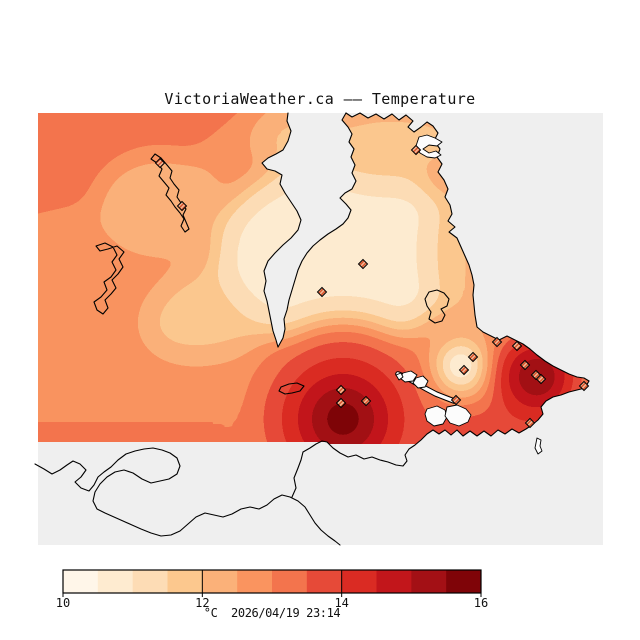  I want to click on colorbar-tick-labels: 10 12 14 16, so click(272, 603).